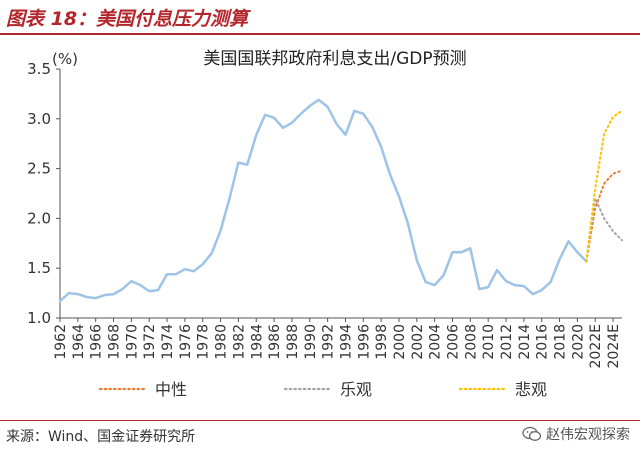  Describe the element at coordinates (320, 34) in the screenshot. I see `header-divider` at that location.